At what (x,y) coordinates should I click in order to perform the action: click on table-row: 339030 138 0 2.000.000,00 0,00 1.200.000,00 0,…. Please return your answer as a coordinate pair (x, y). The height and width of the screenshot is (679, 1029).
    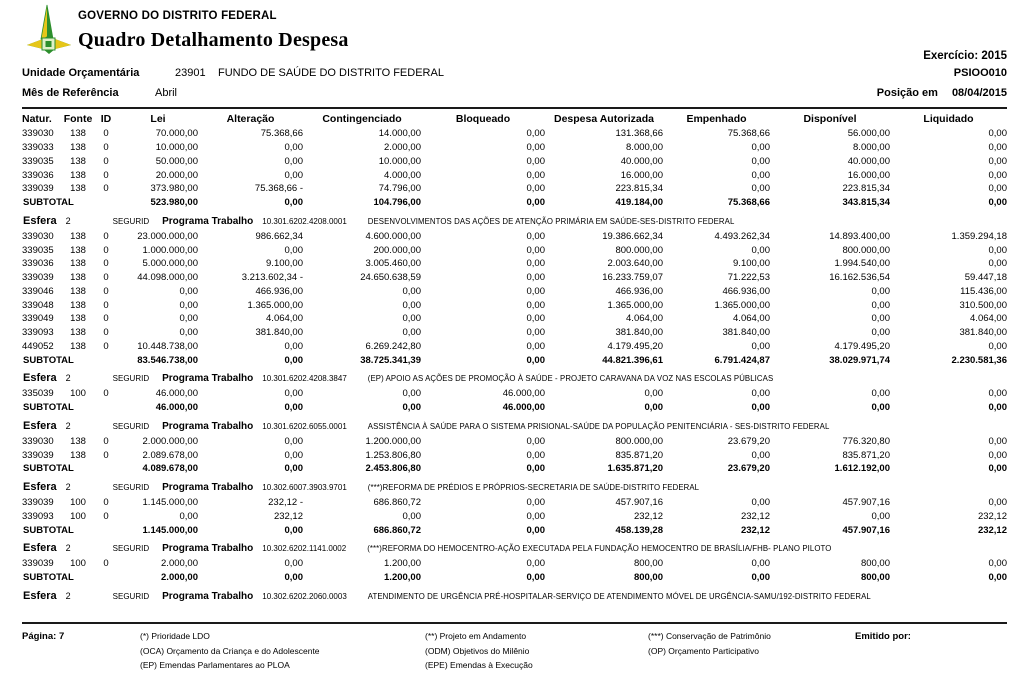
    Looking at the image, I should click on (514, 442).